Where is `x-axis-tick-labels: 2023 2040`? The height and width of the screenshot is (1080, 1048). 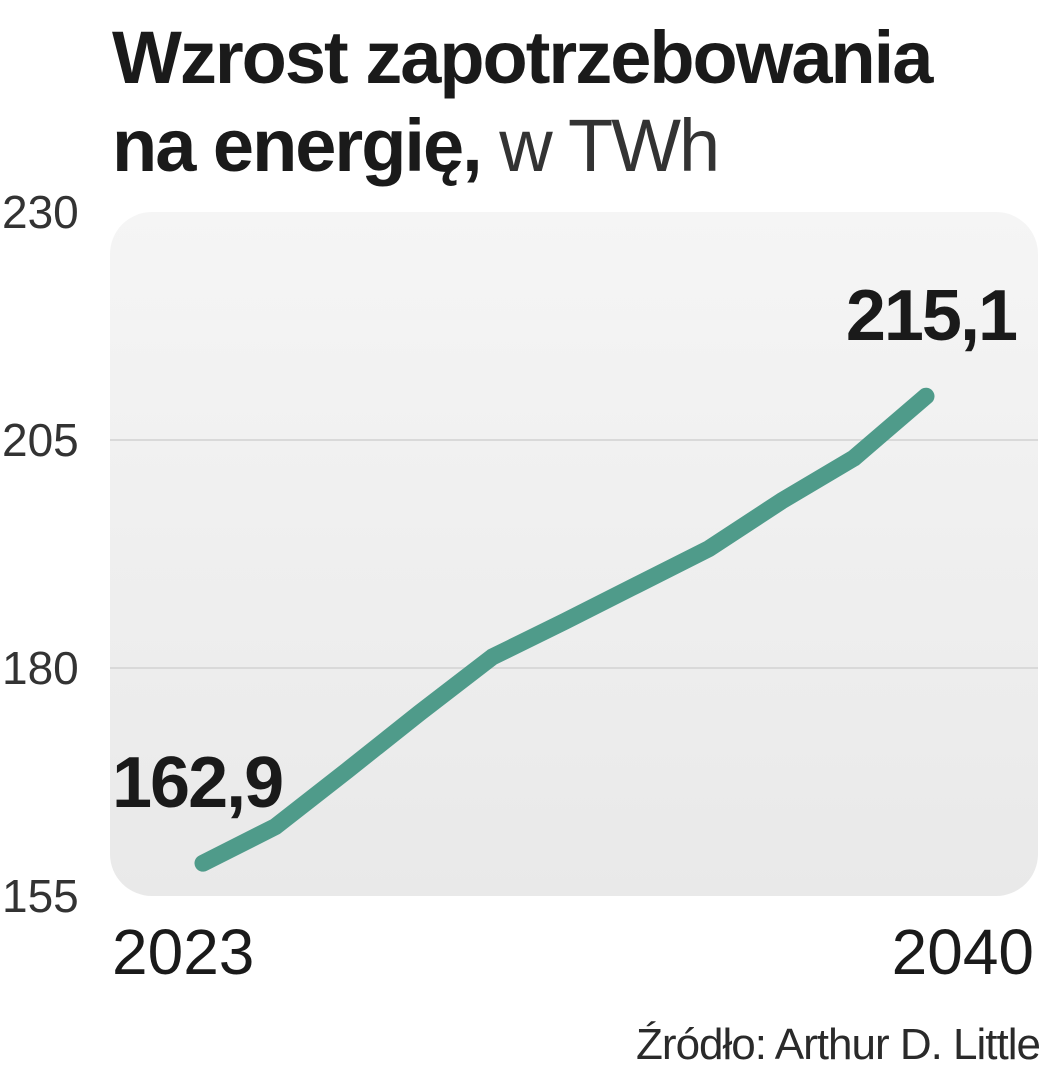
x-axis-tick-labels: 2023 2040 is located at coordinates (573, 952).